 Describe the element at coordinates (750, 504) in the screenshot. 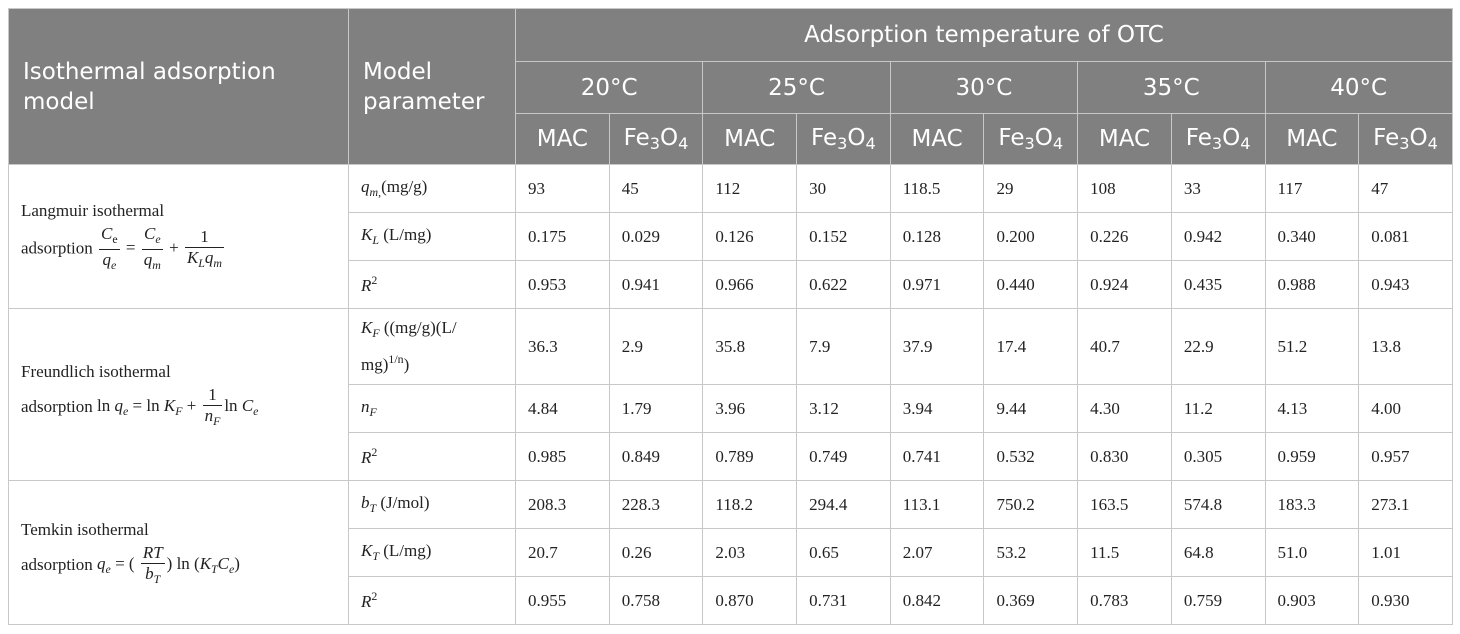

I see `value-cell: 118.2` at that location.